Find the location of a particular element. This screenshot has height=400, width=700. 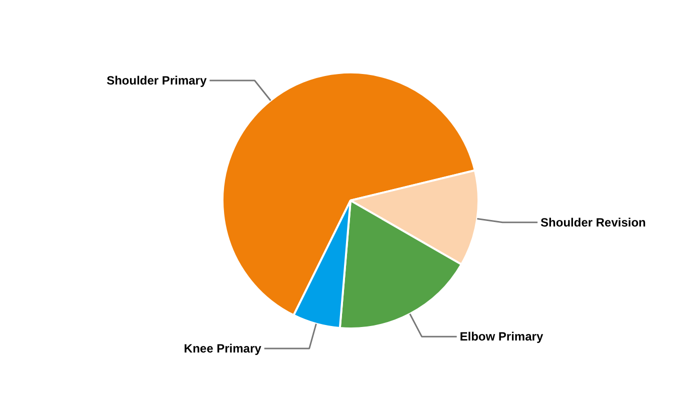

slice-label: Shoulder Revision is located at coordinates (593, 222).